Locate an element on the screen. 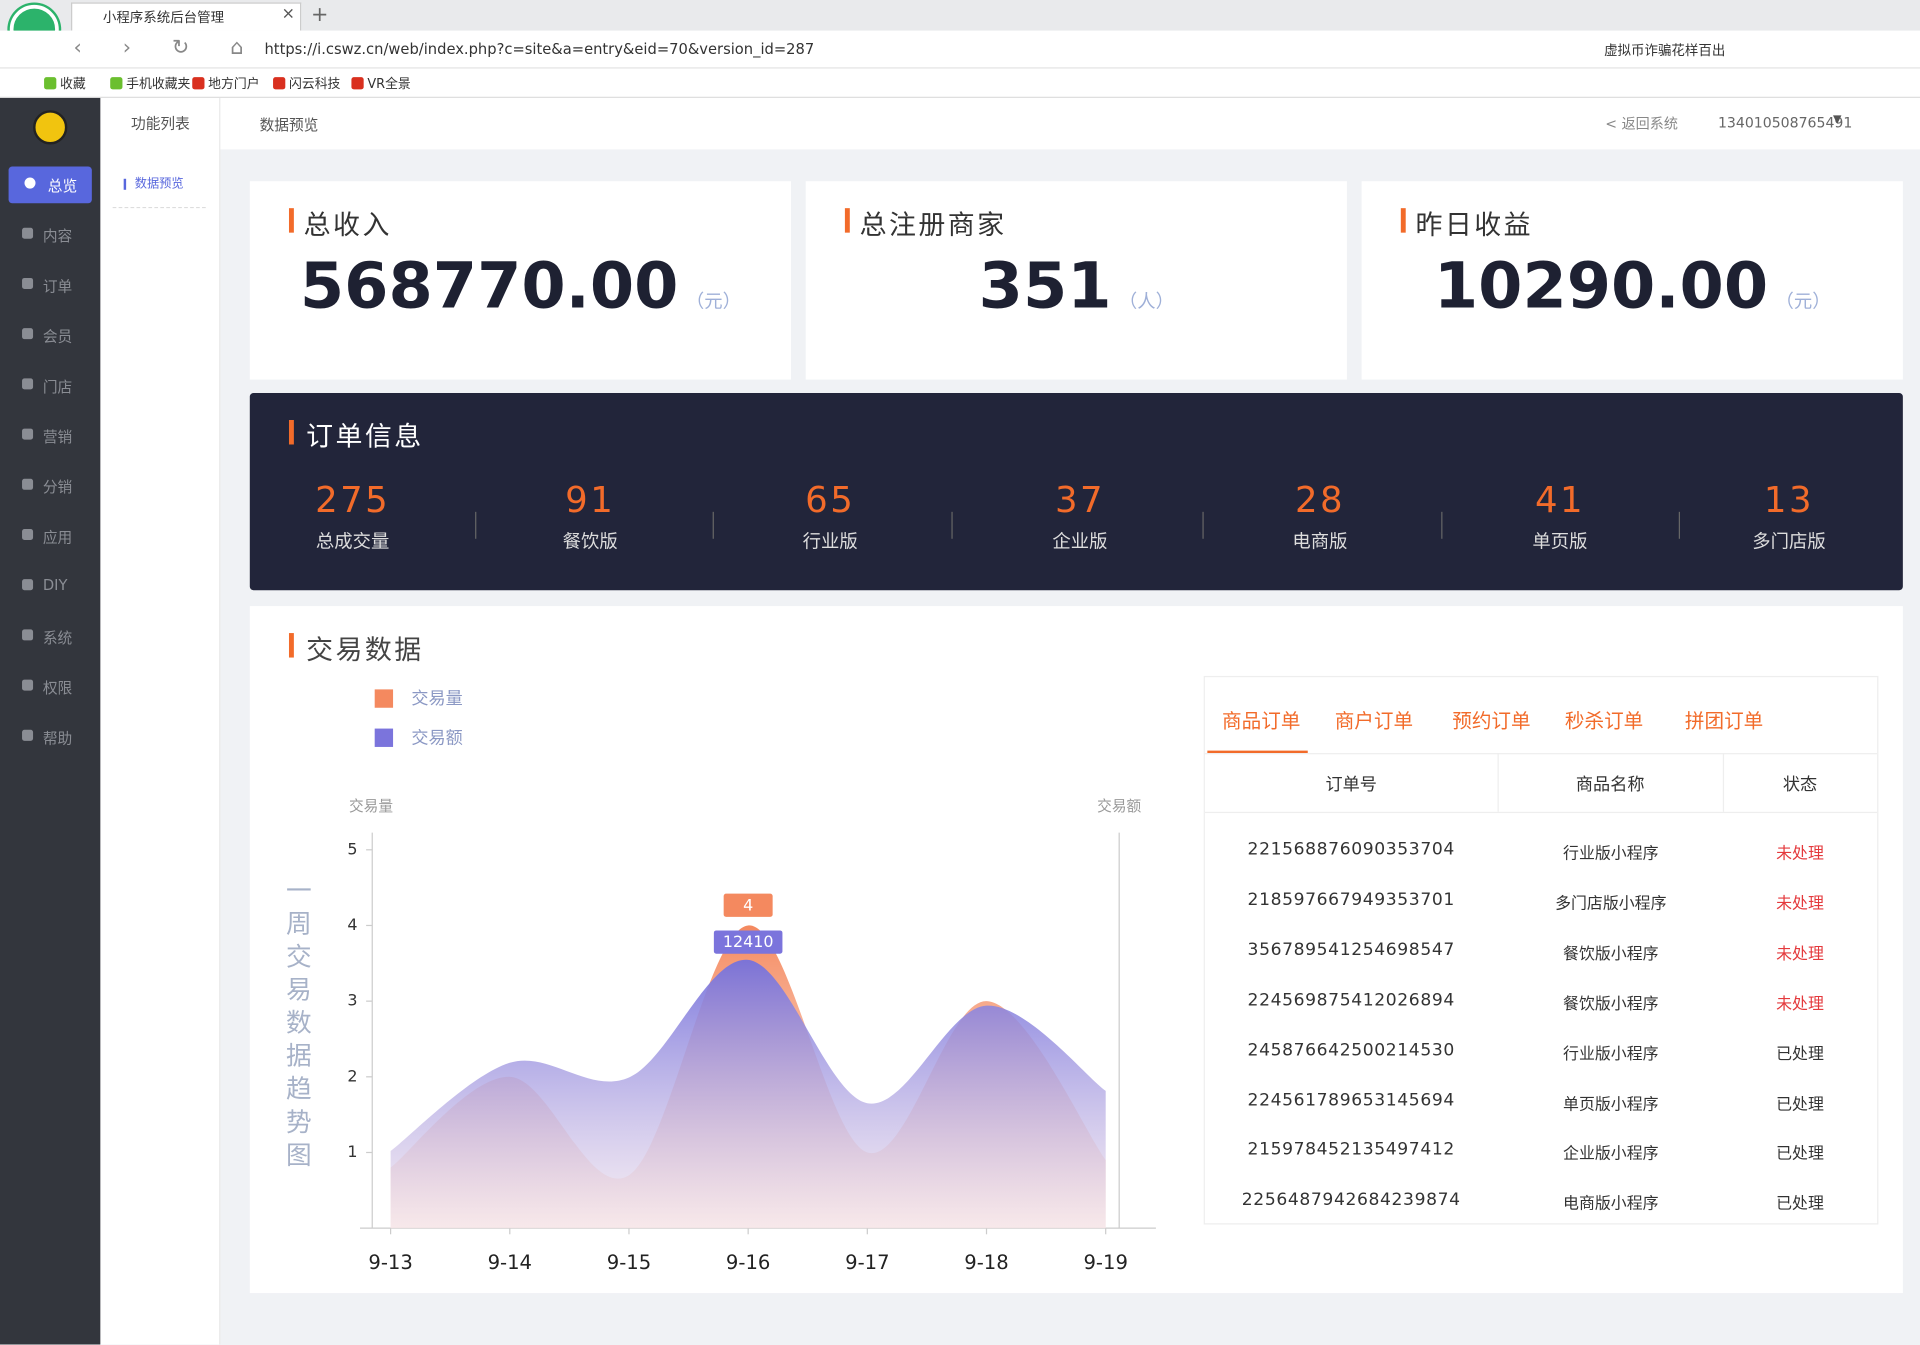  y-tick-label: 4 is located at coordinates (352, 924).